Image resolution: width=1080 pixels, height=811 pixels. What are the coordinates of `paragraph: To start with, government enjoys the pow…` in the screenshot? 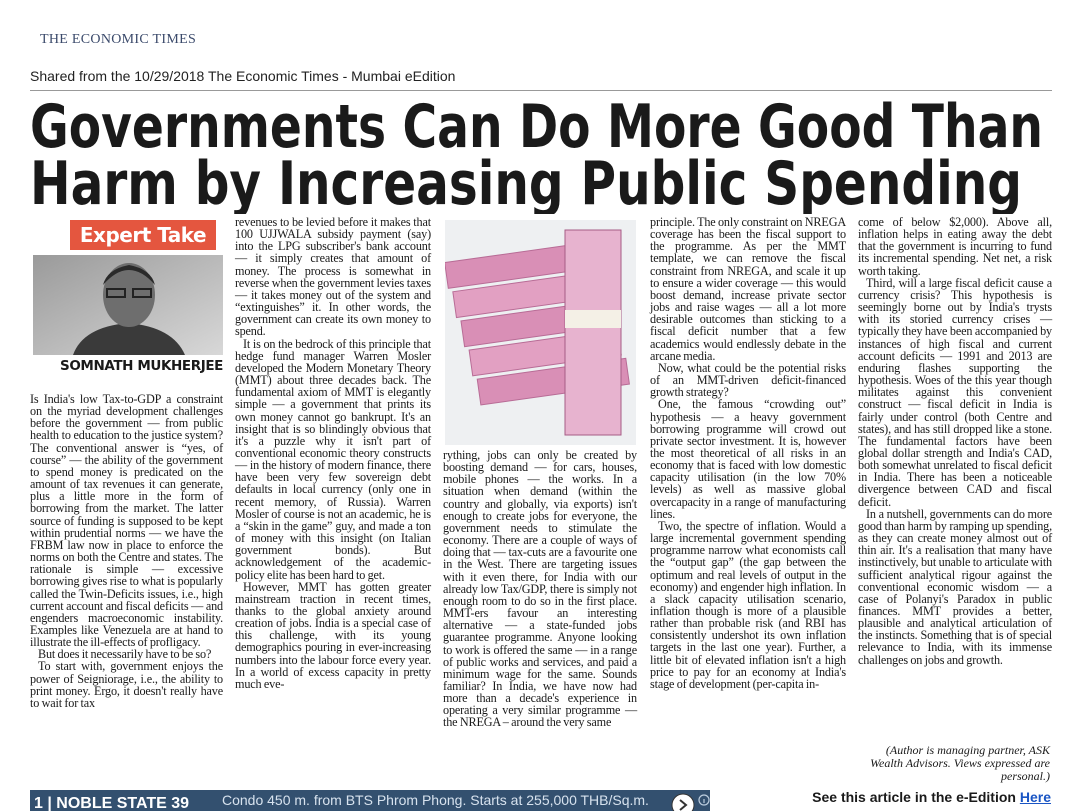 It's located at (126, 684).